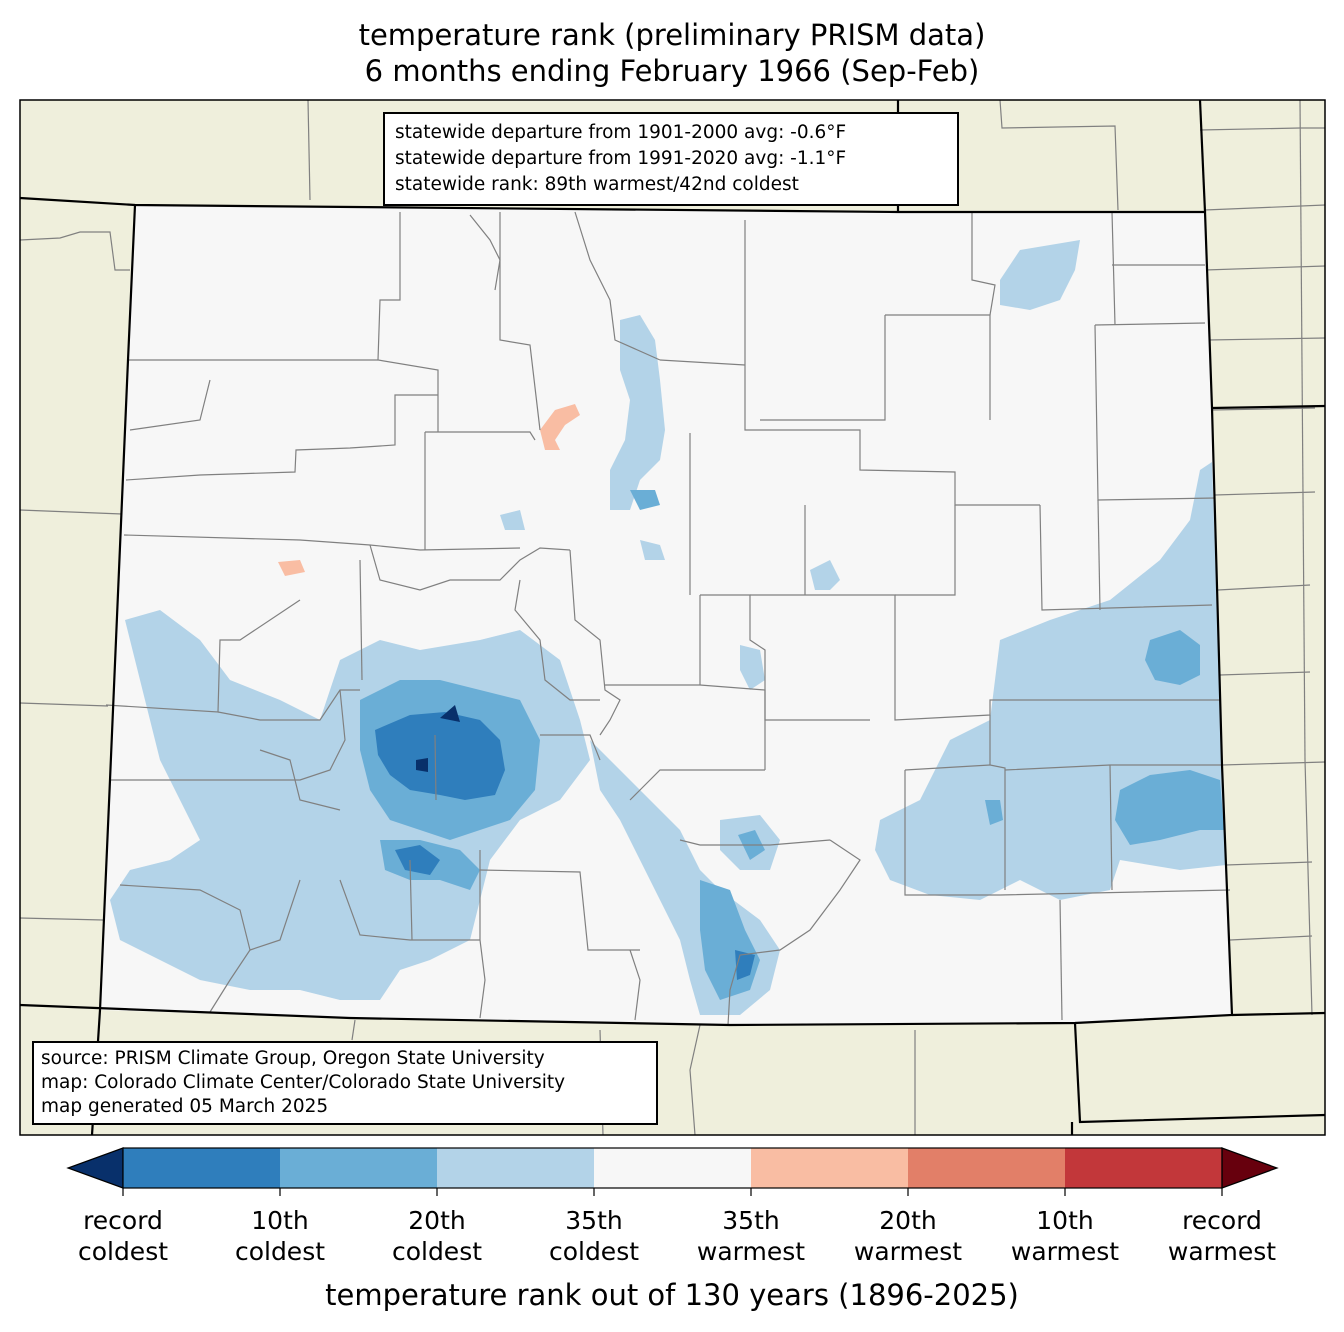 The width and height of the screenshot is (1344, 1332). Describe the element at coordinates (1222, 1236) in the screenshot. I see `colorbar-tick-label: record warmest` at that location.